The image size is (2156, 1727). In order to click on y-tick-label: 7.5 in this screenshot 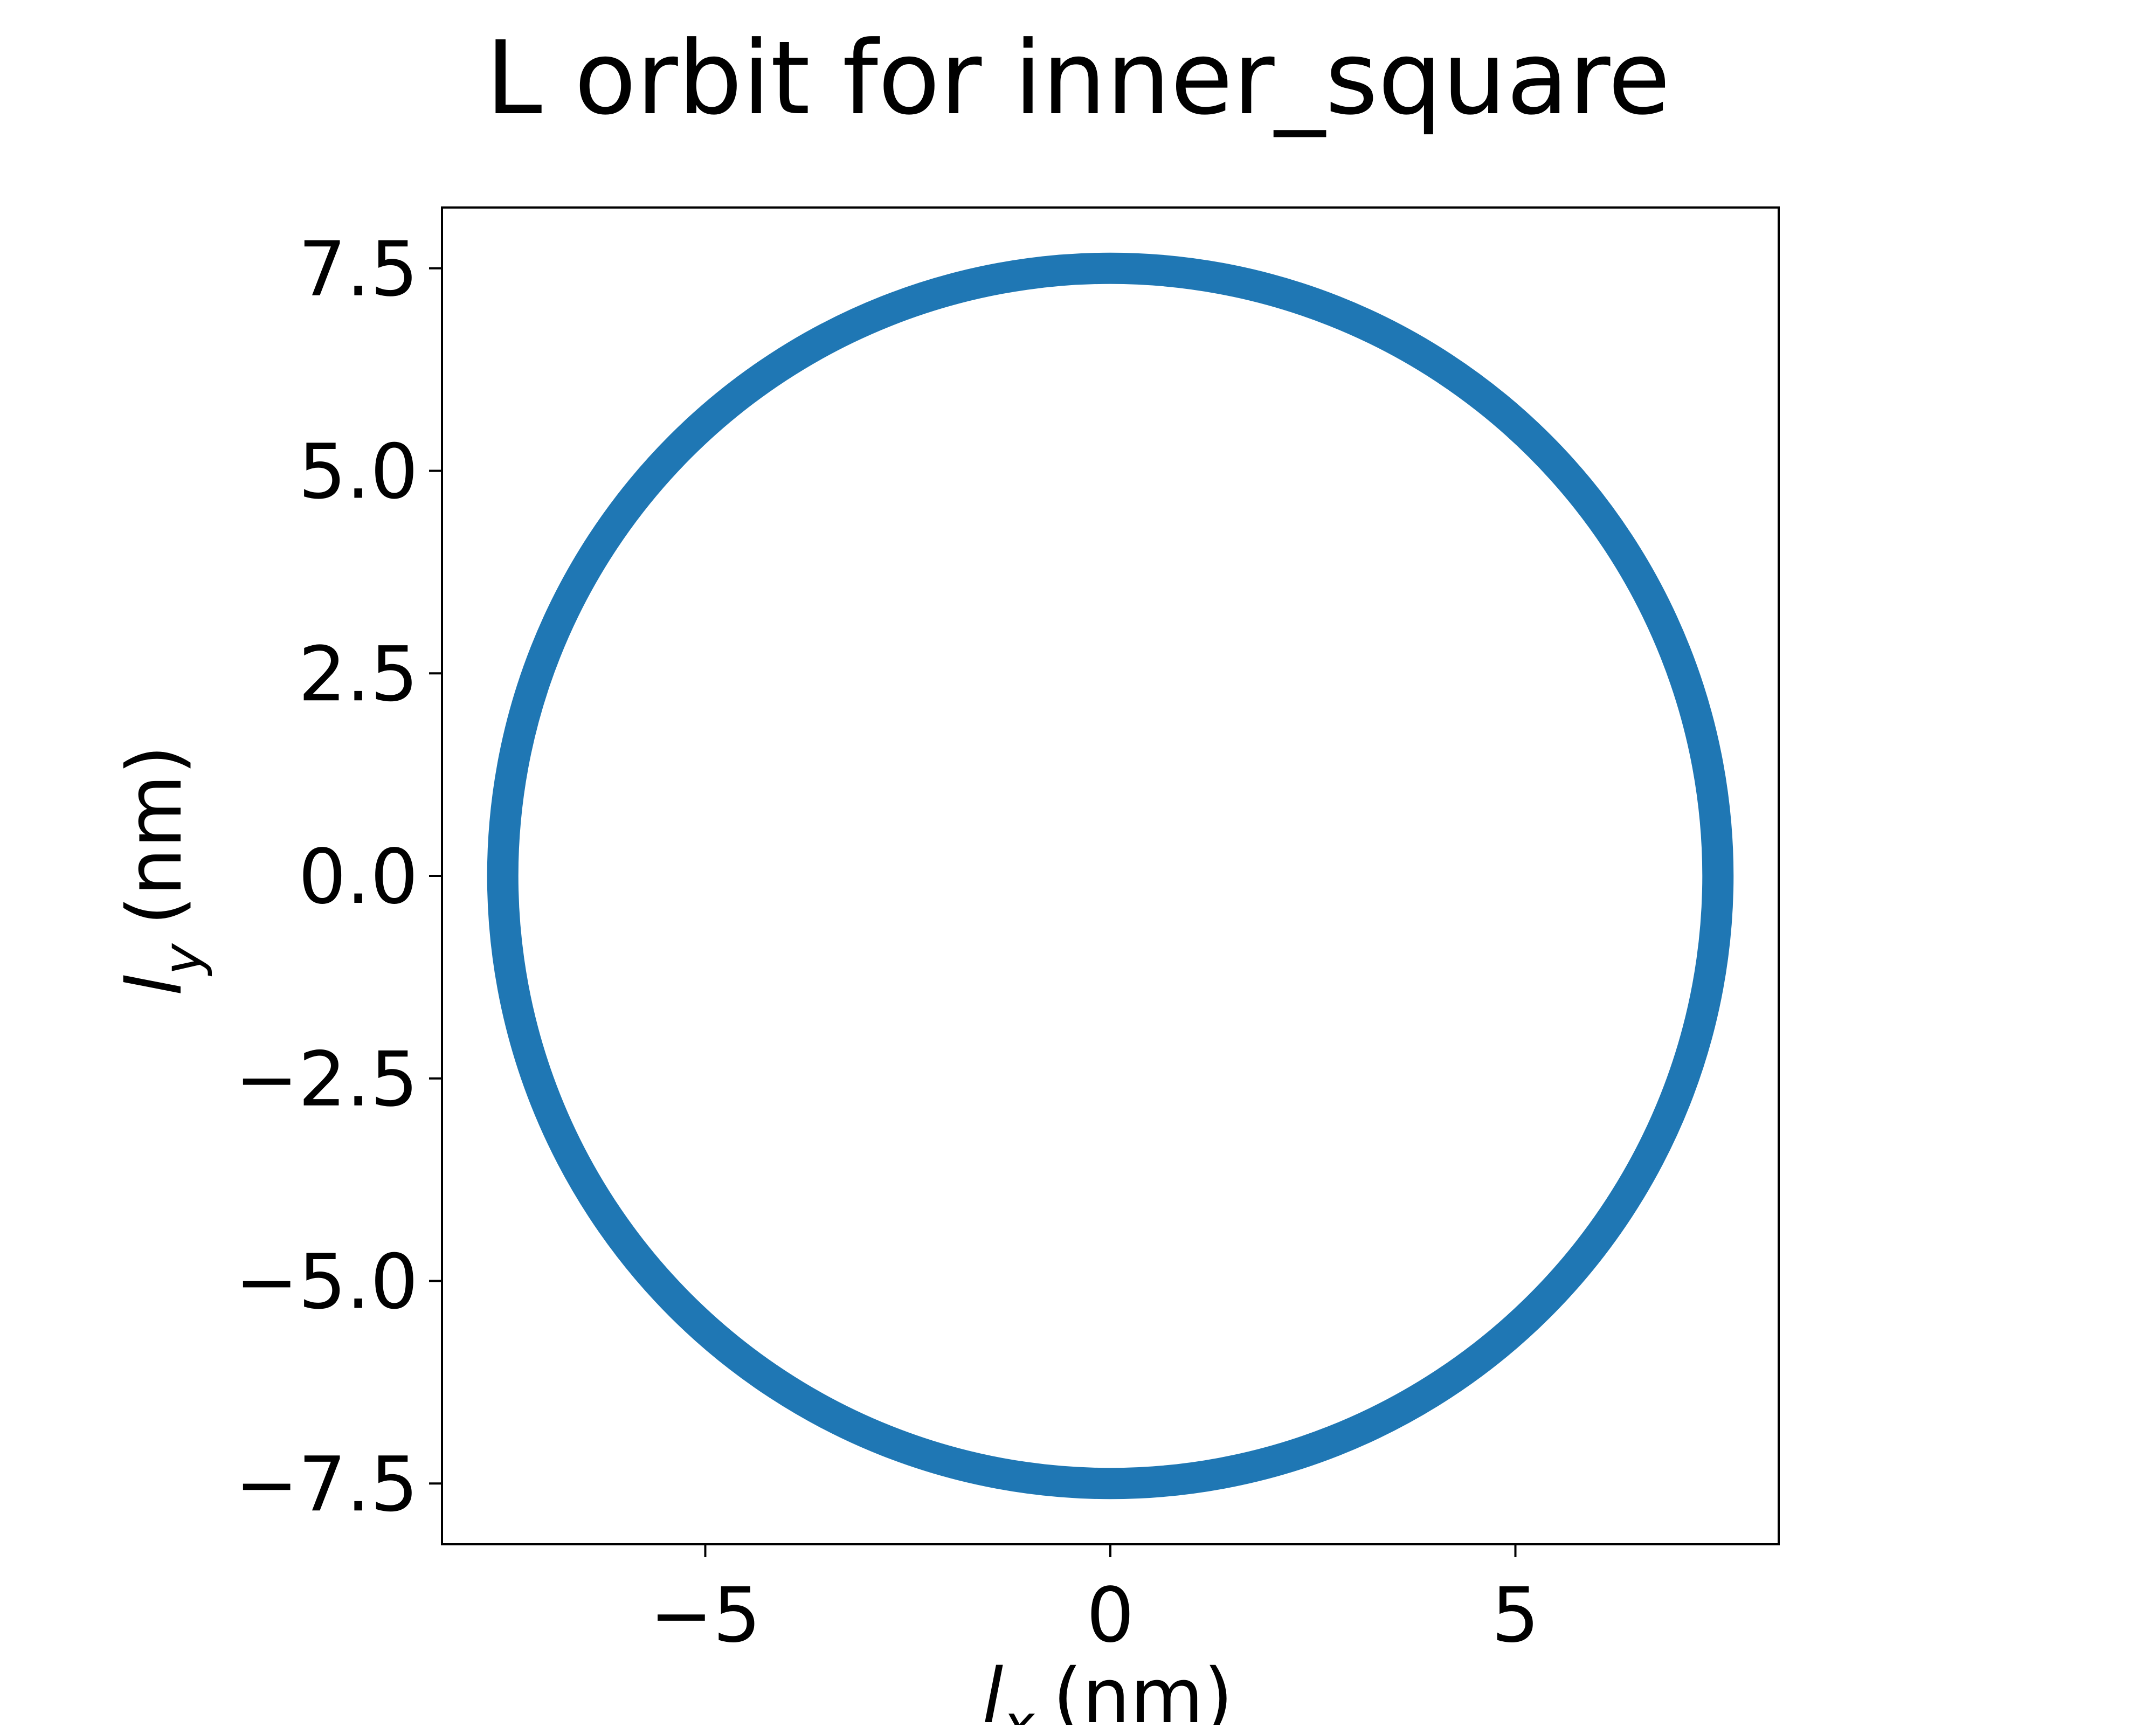, I will do `click(358, 270)`.